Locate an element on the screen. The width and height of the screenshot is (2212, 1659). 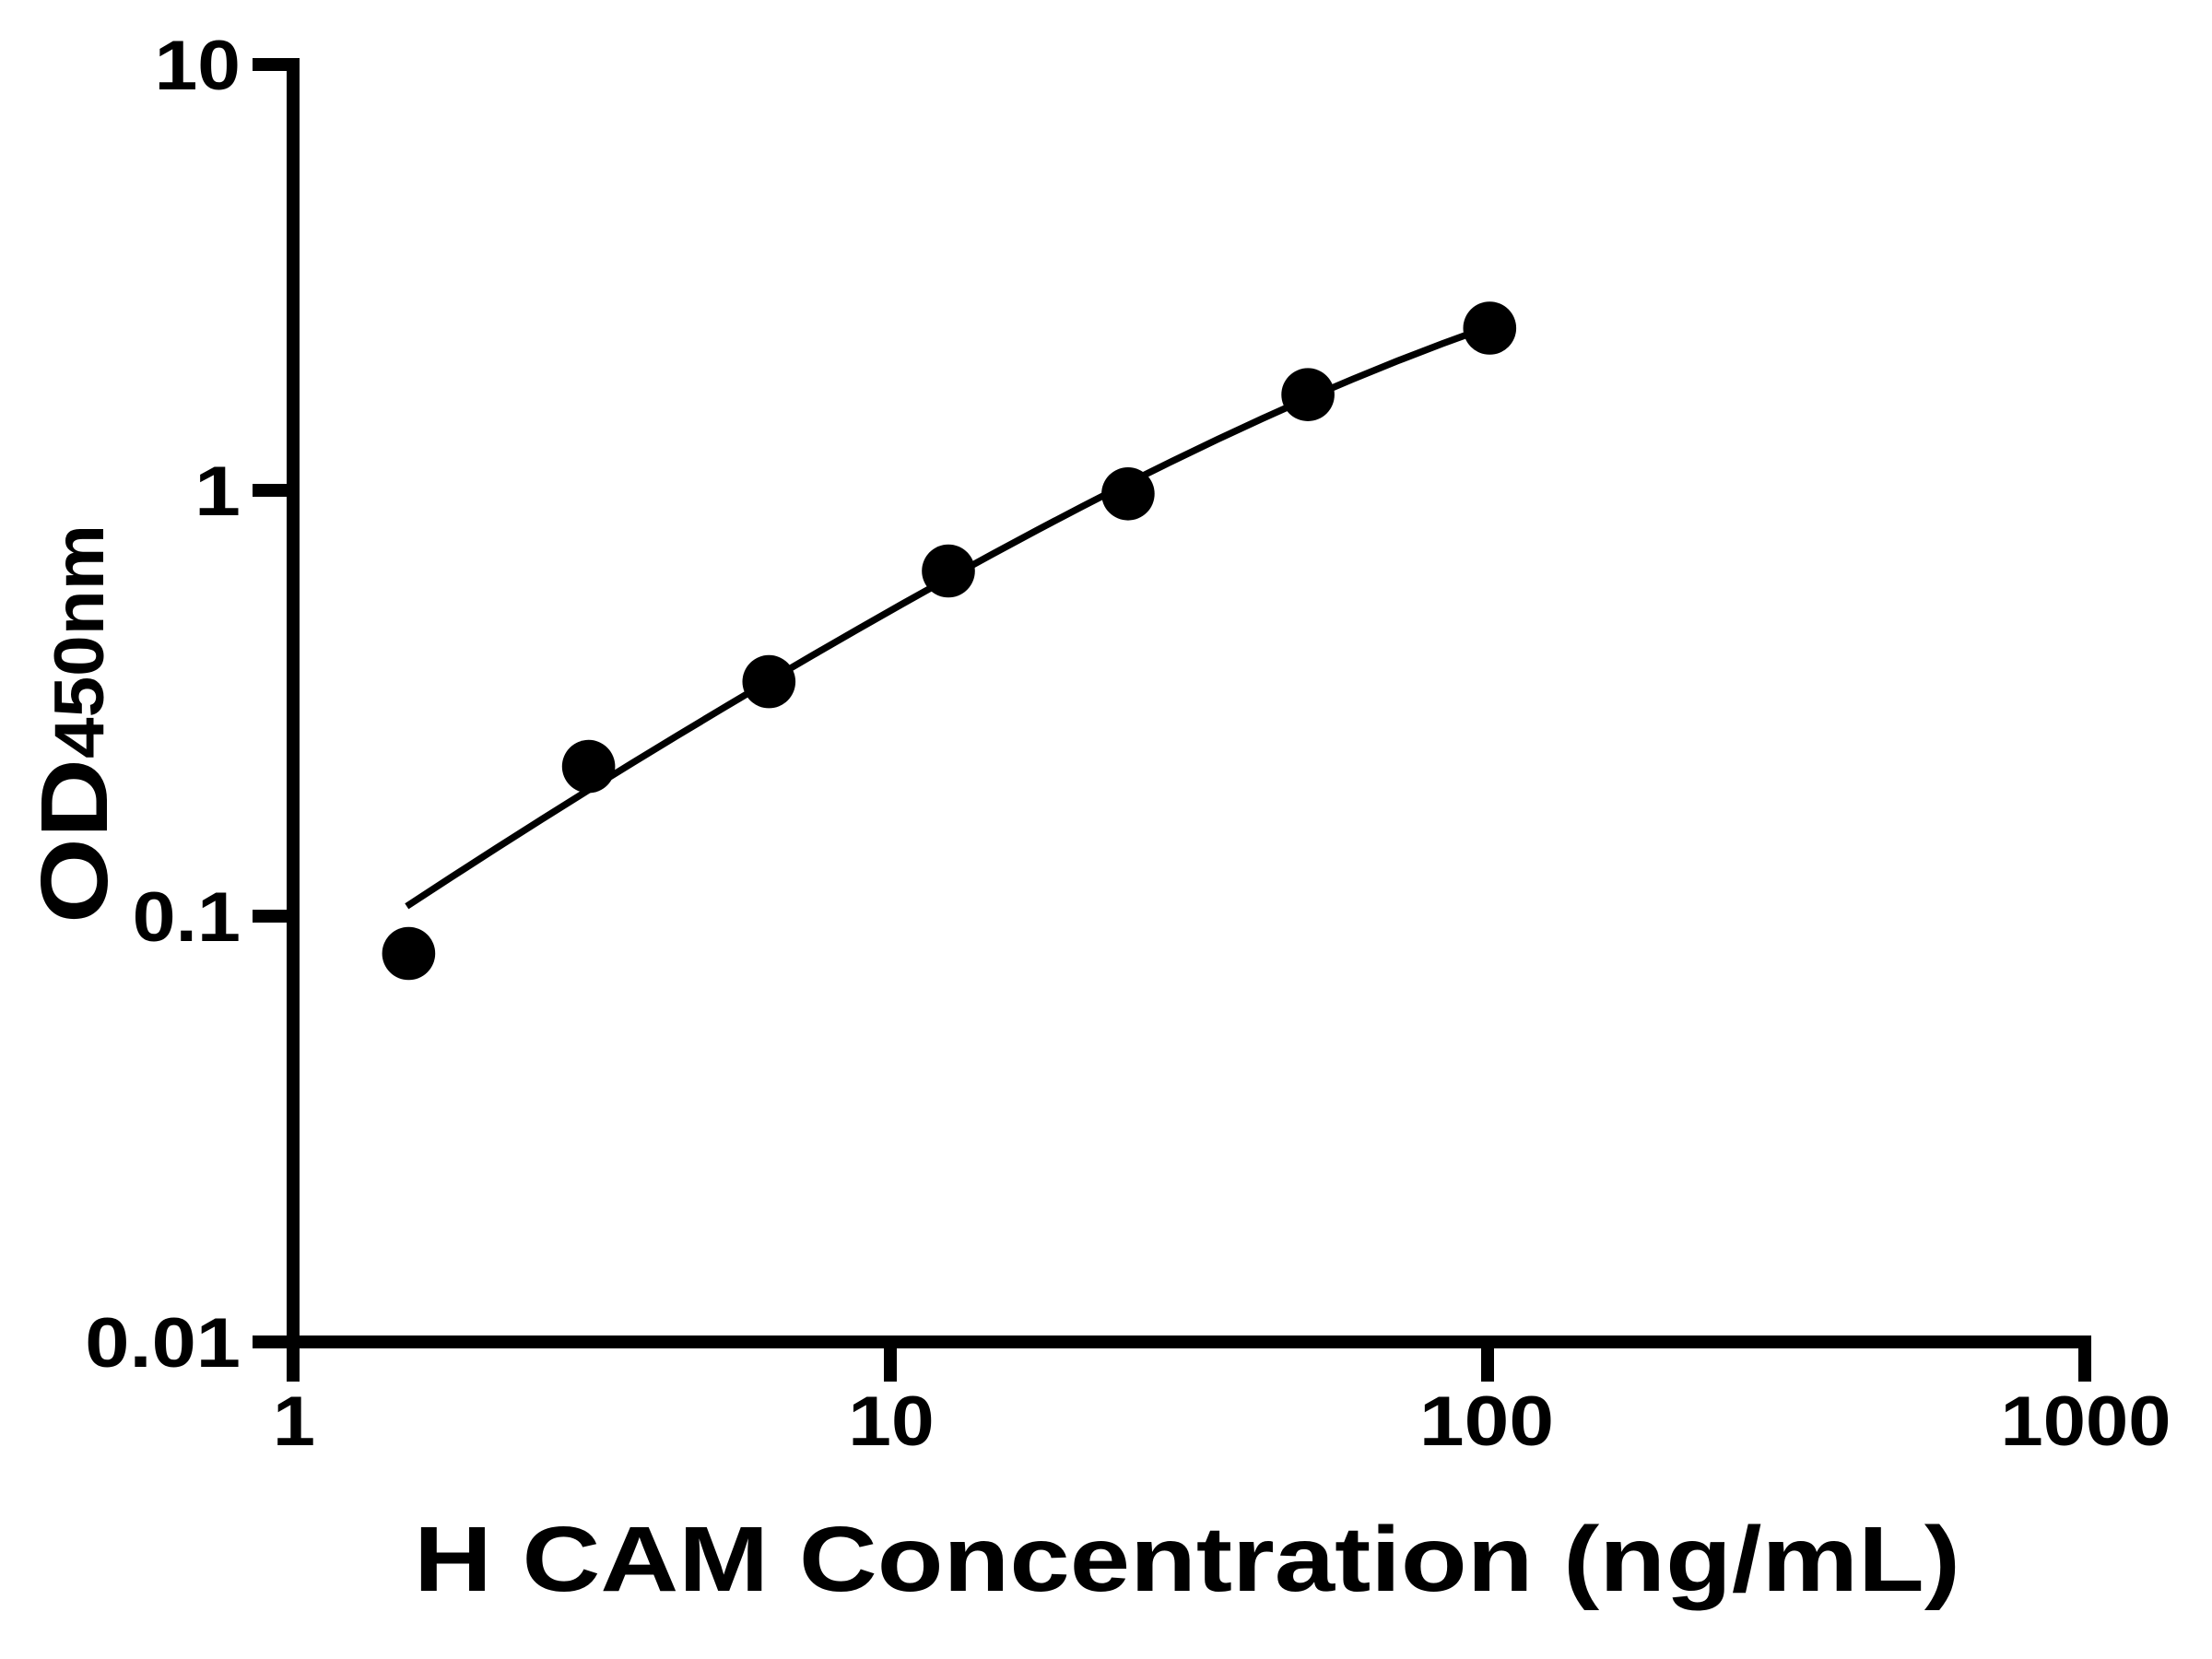
svg-text: 0.01 is located at coordinates (163, 1343).